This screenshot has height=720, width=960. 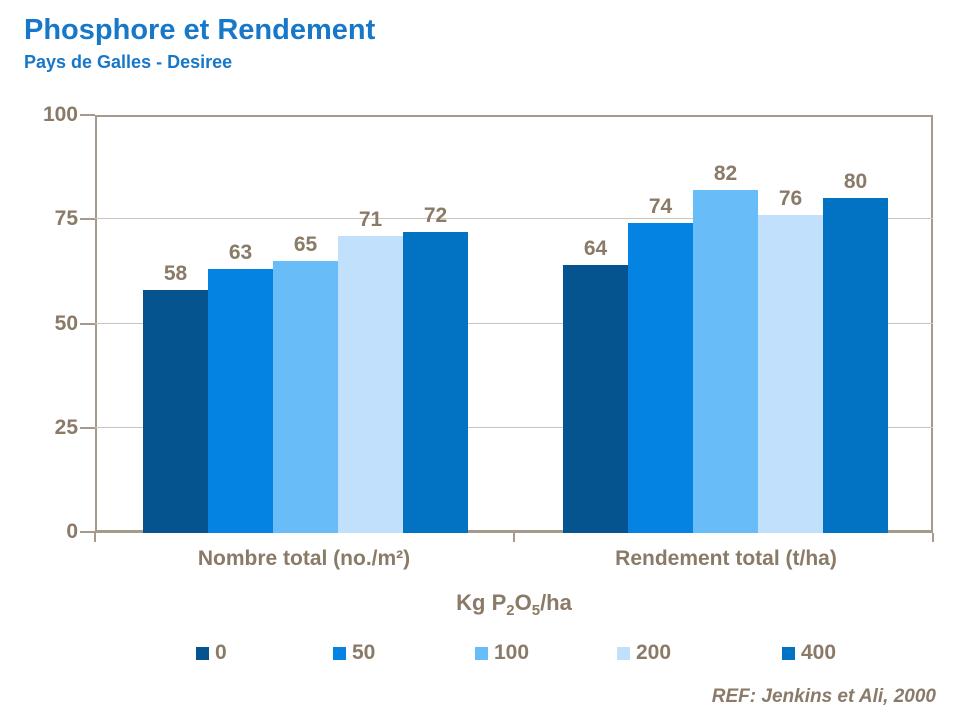 I want to click on y-tick-label: 25, so click(x=66, y=427).